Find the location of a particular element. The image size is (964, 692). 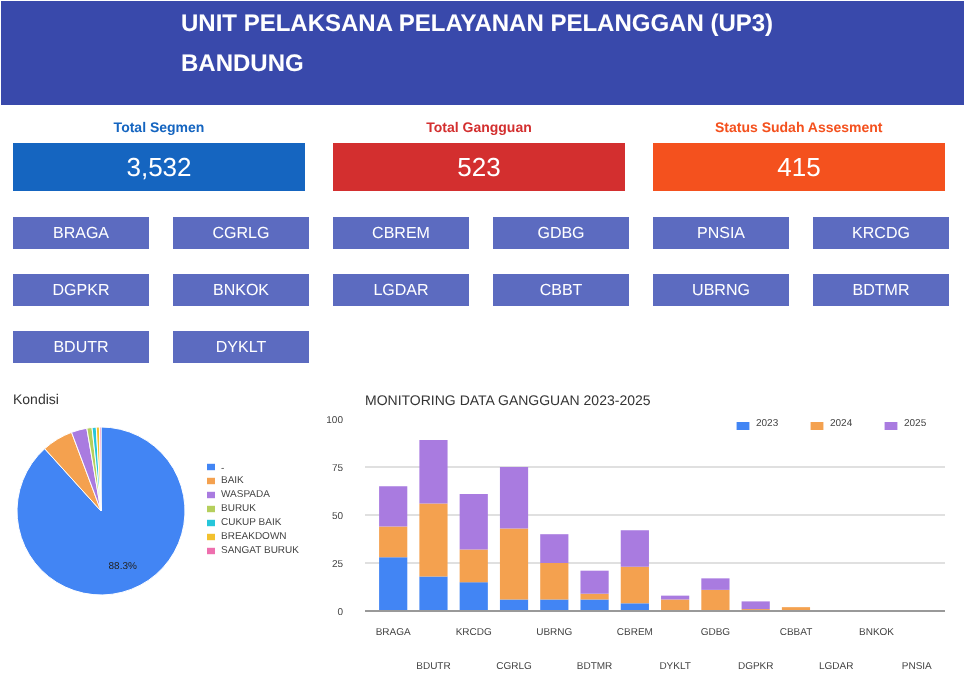

text: PNSIA is located at coordinates (721, 233).